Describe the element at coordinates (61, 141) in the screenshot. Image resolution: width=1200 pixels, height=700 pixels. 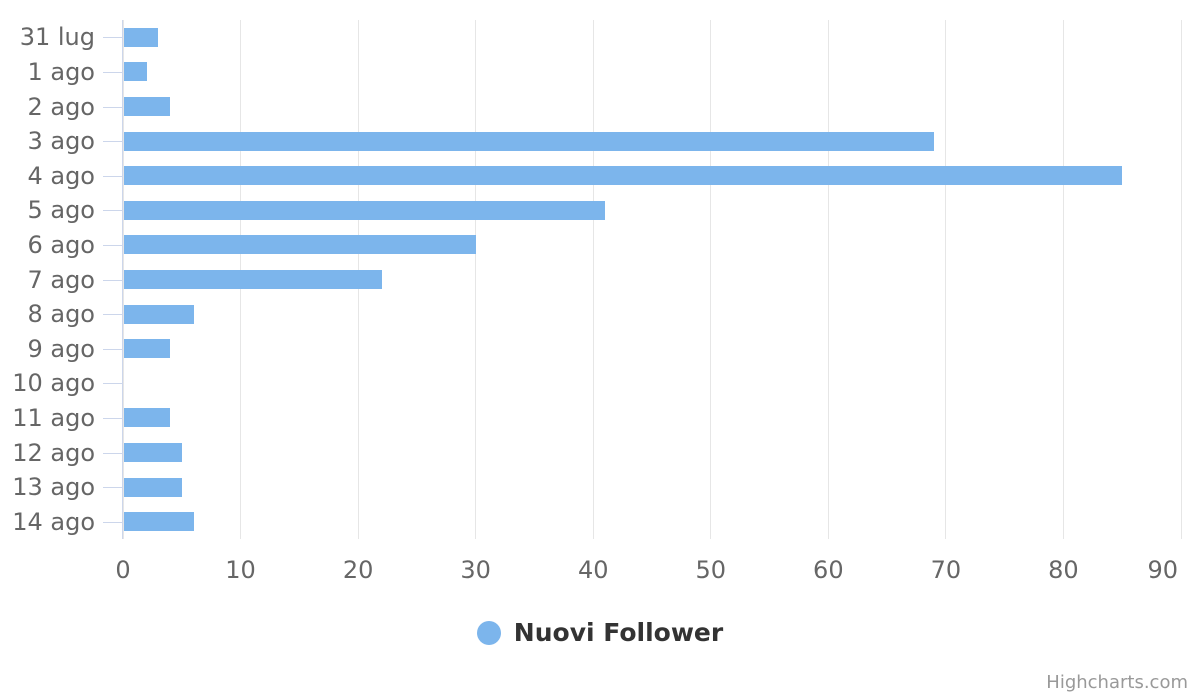
I see `category-axis-label: 3 ago` at that location.